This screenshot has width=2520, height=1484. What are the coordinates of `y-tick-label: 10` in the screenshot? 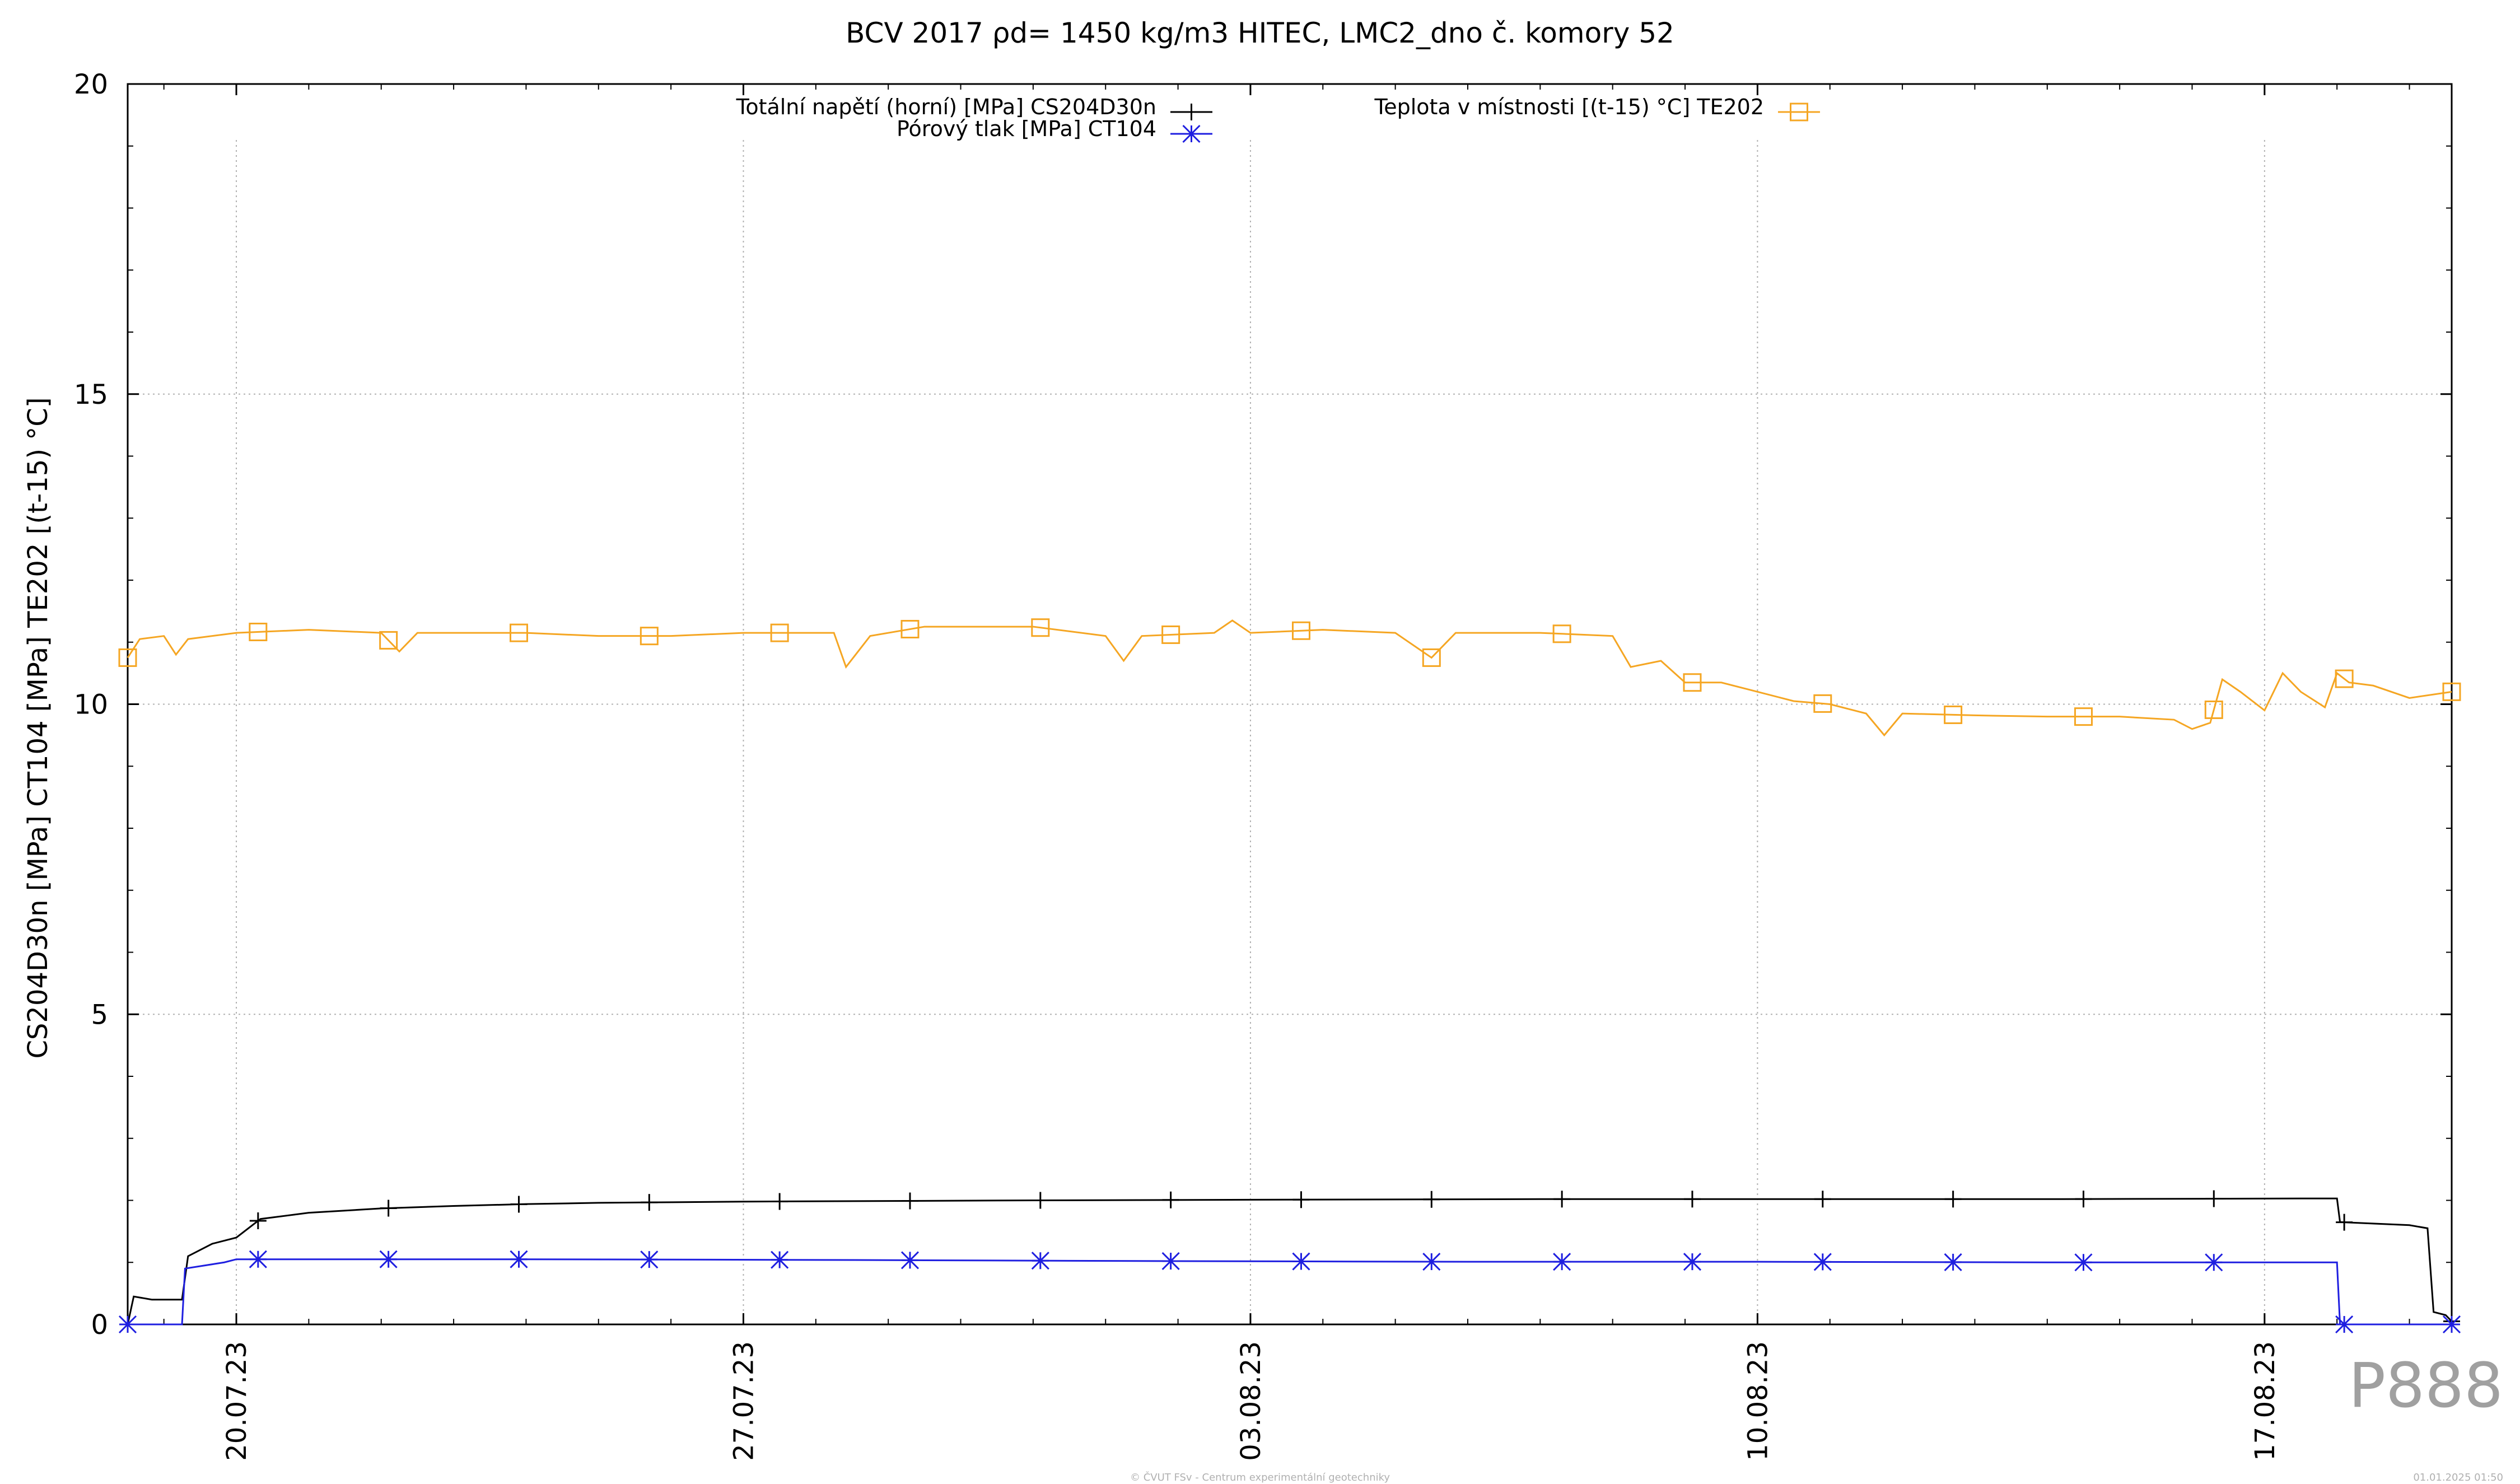 It's located at (91, 705).